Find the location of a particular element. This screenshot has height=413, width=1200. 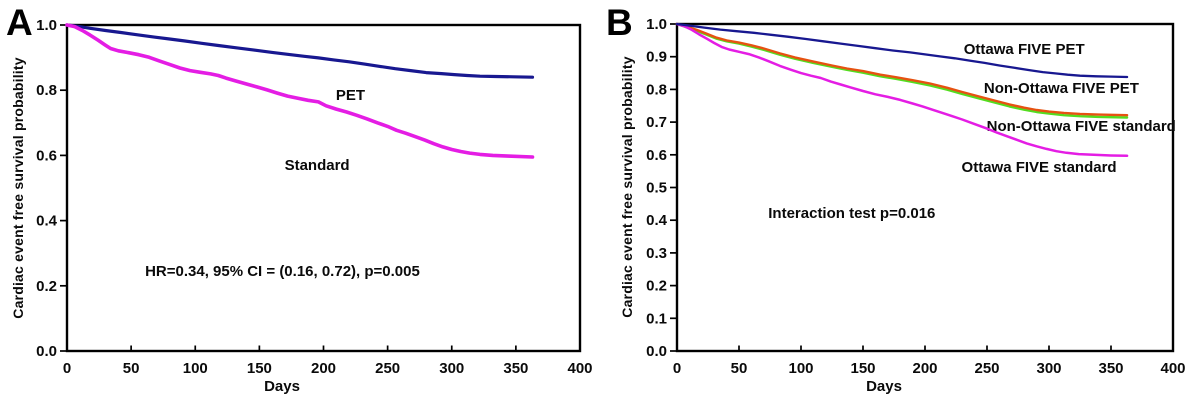

ottawa-five-standard-curve-label: Ottawa FIVE standard is located at coordinates (1039, 167).